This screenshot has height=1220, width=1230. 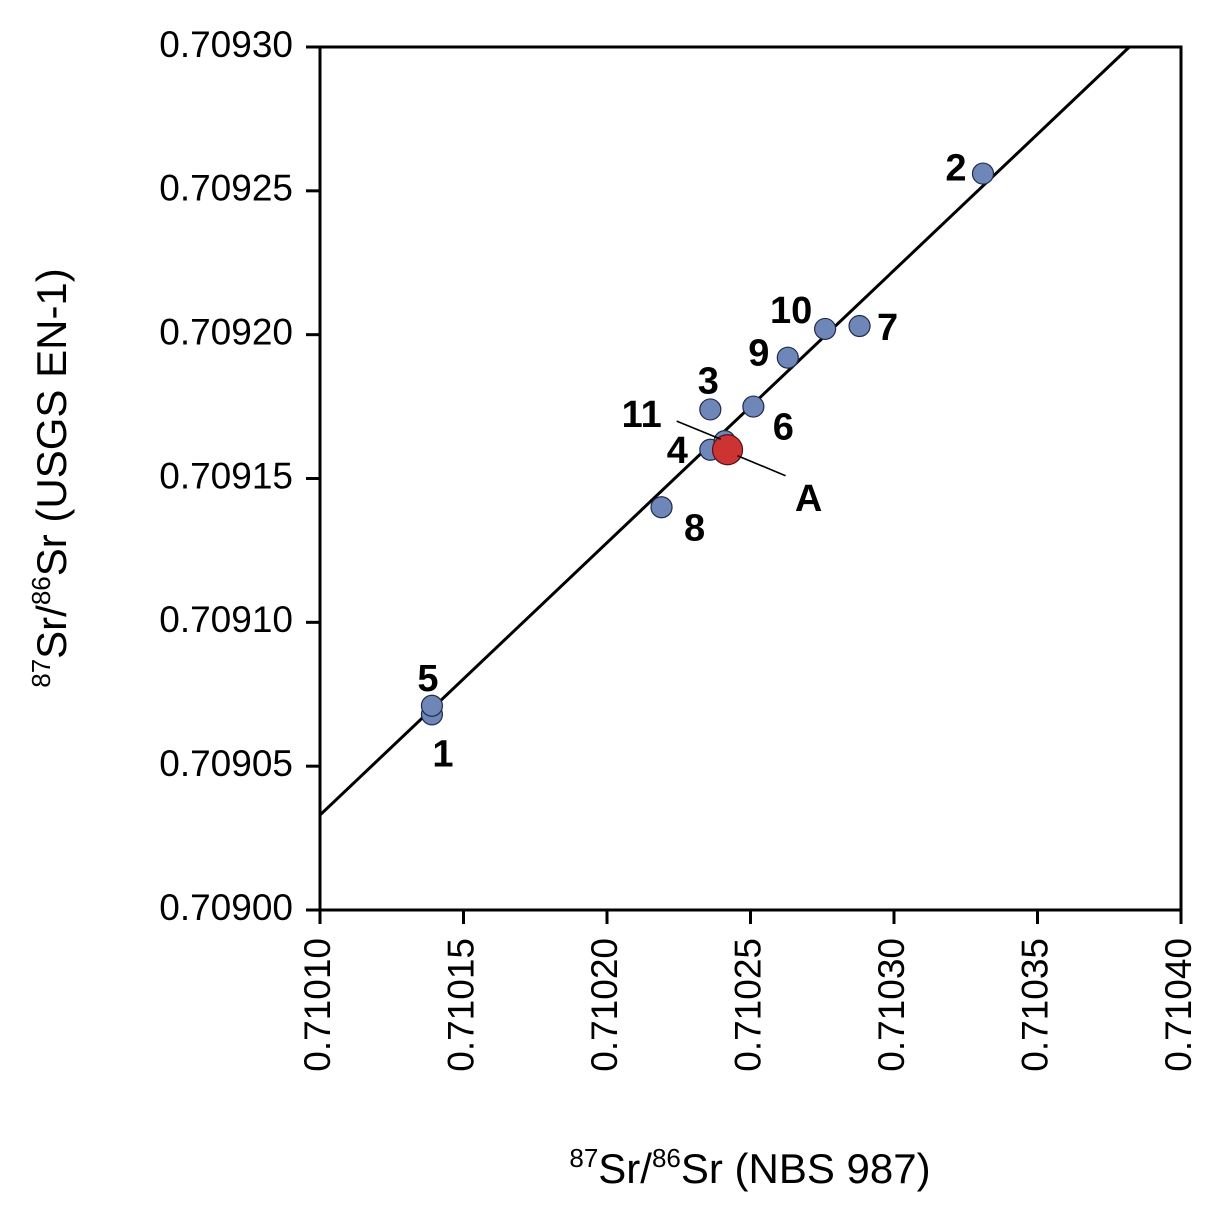 I want to click on point-label-7: 7, so click(x=887, y=328).